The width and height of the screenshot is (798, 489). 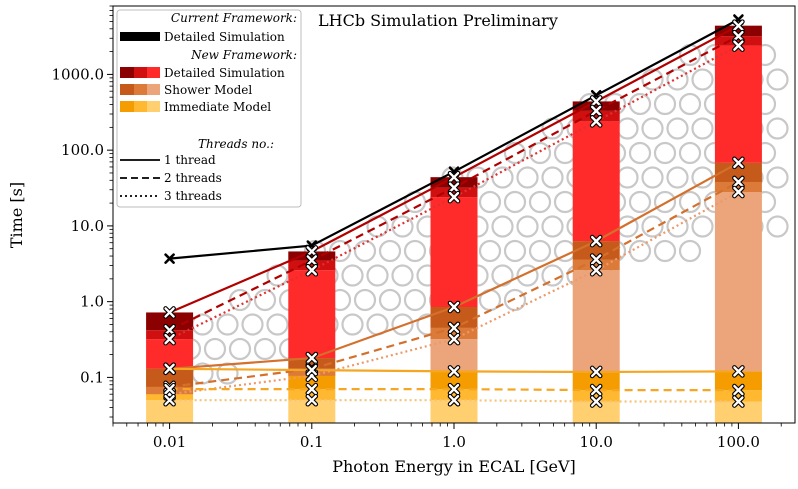 I want to click on legend-detailed: Detailed Simulation, so click(x=224, y=73).